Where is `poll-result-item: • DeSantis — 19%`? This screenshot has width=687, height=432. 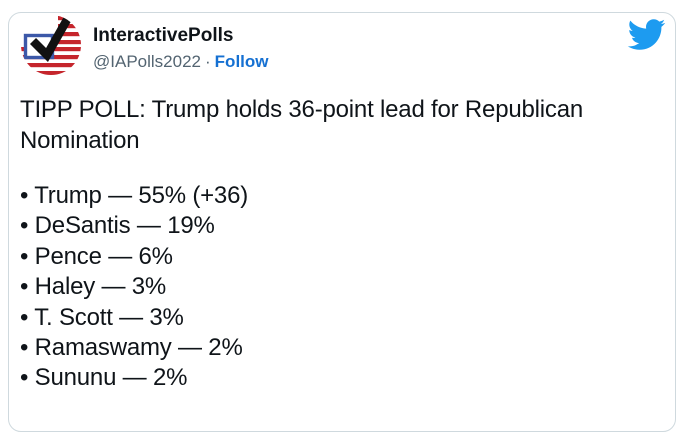 poll-result-item: • DeSantis — 19% is located at coordinates (117, 226).